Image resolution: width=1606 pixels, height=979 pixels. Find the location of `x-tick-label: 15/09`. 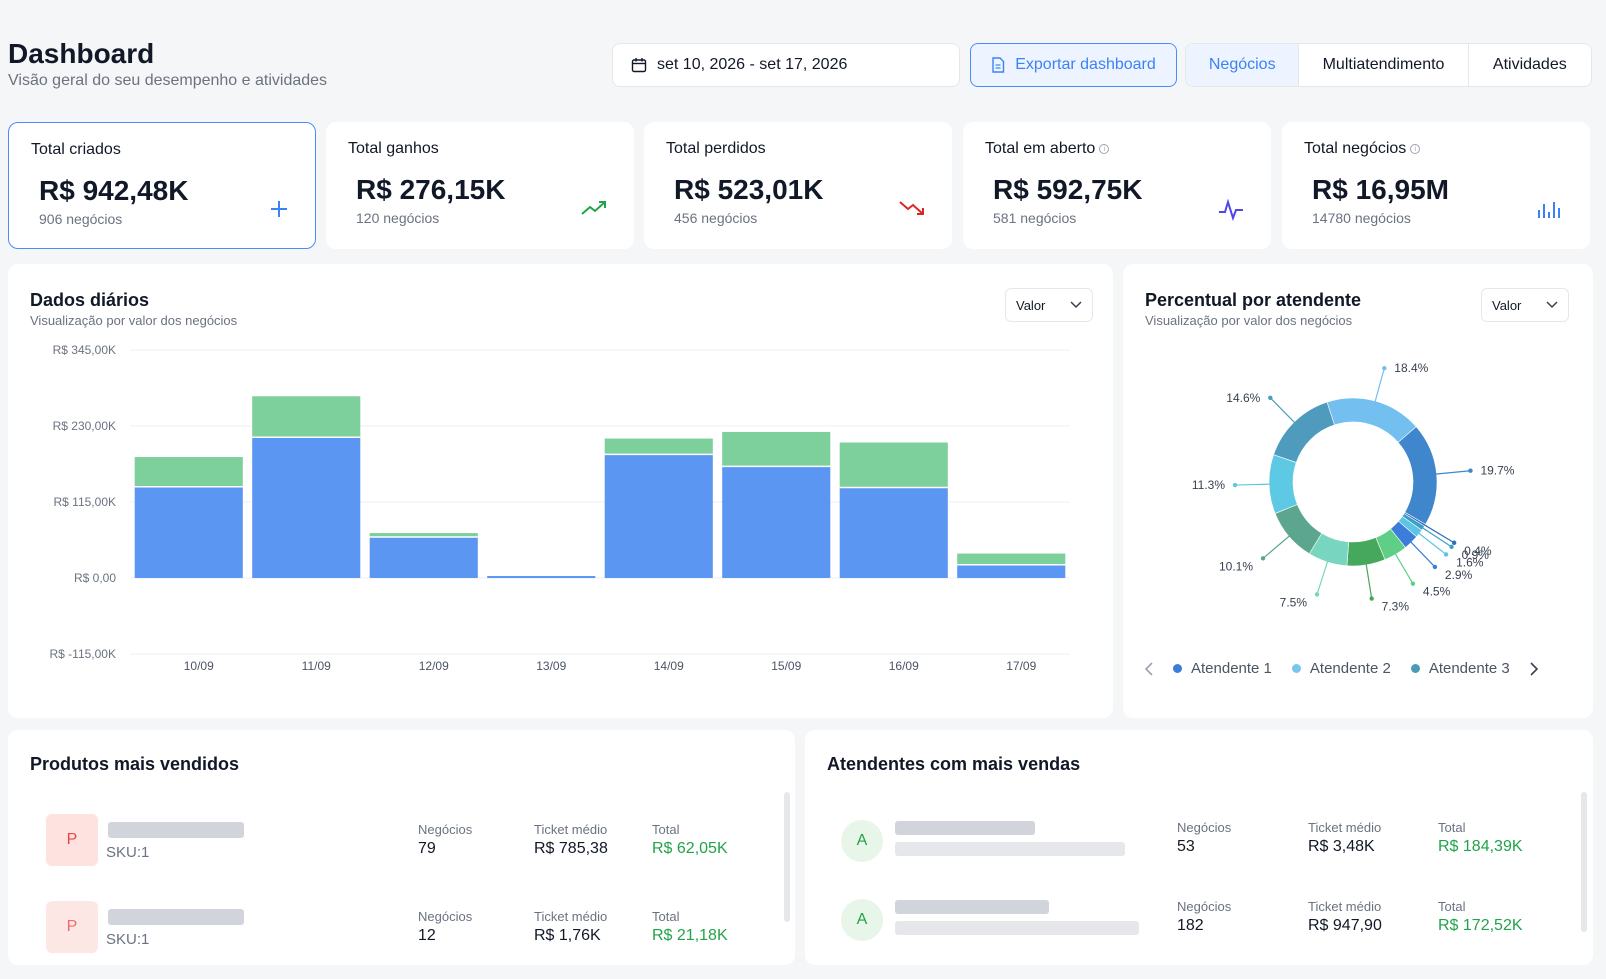

x-tick-label: 15/09 is located at coordinates (786, 666).